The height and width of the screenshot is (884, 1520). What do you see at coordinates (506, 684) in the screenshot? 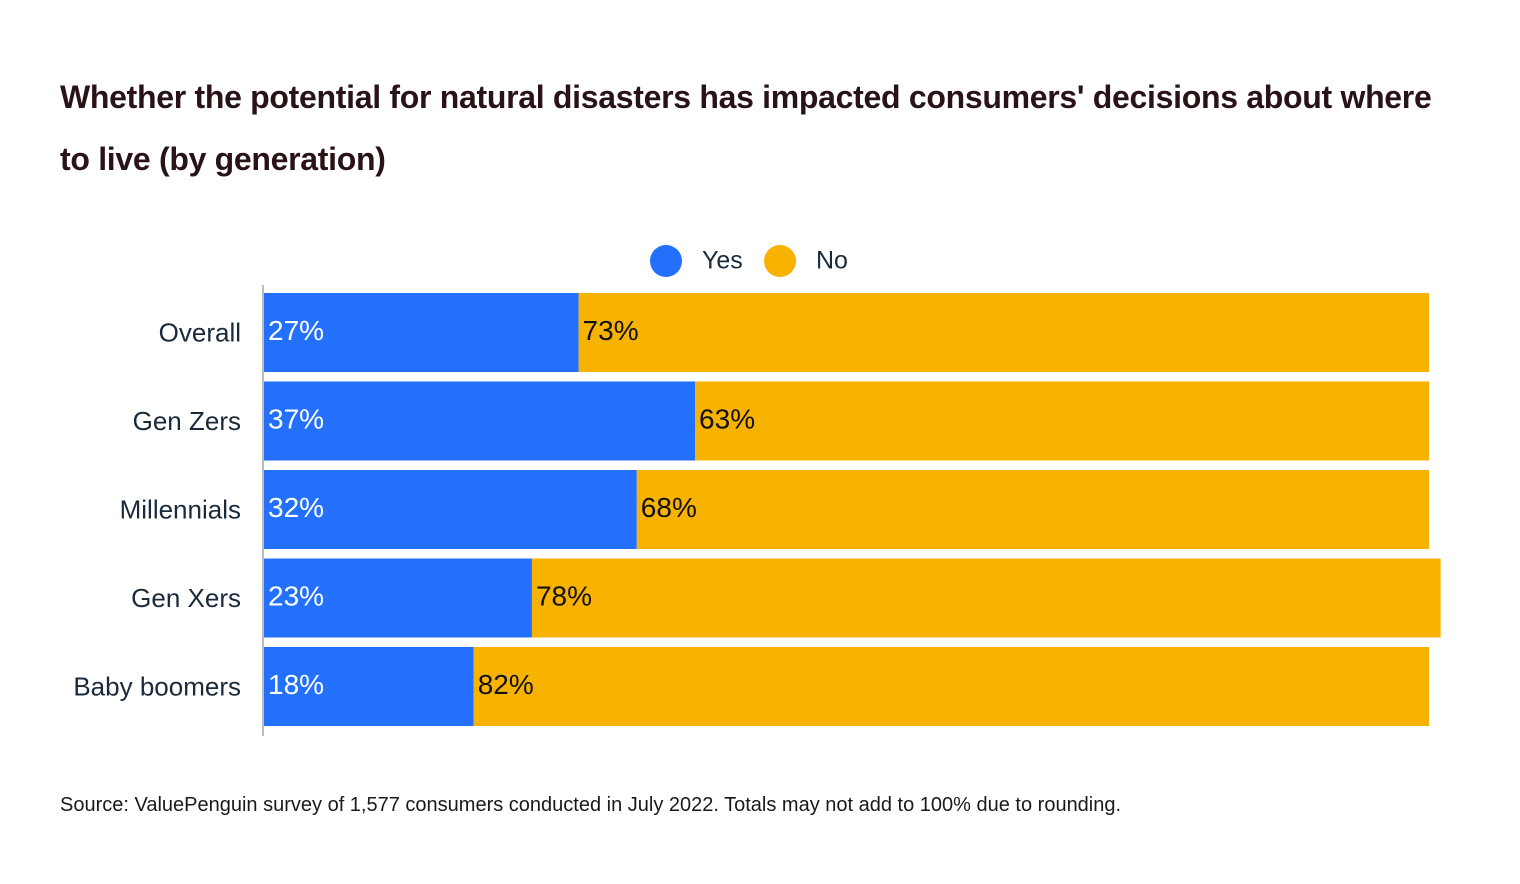
I see `value-label: 82%` at bounding box center [506, 684].